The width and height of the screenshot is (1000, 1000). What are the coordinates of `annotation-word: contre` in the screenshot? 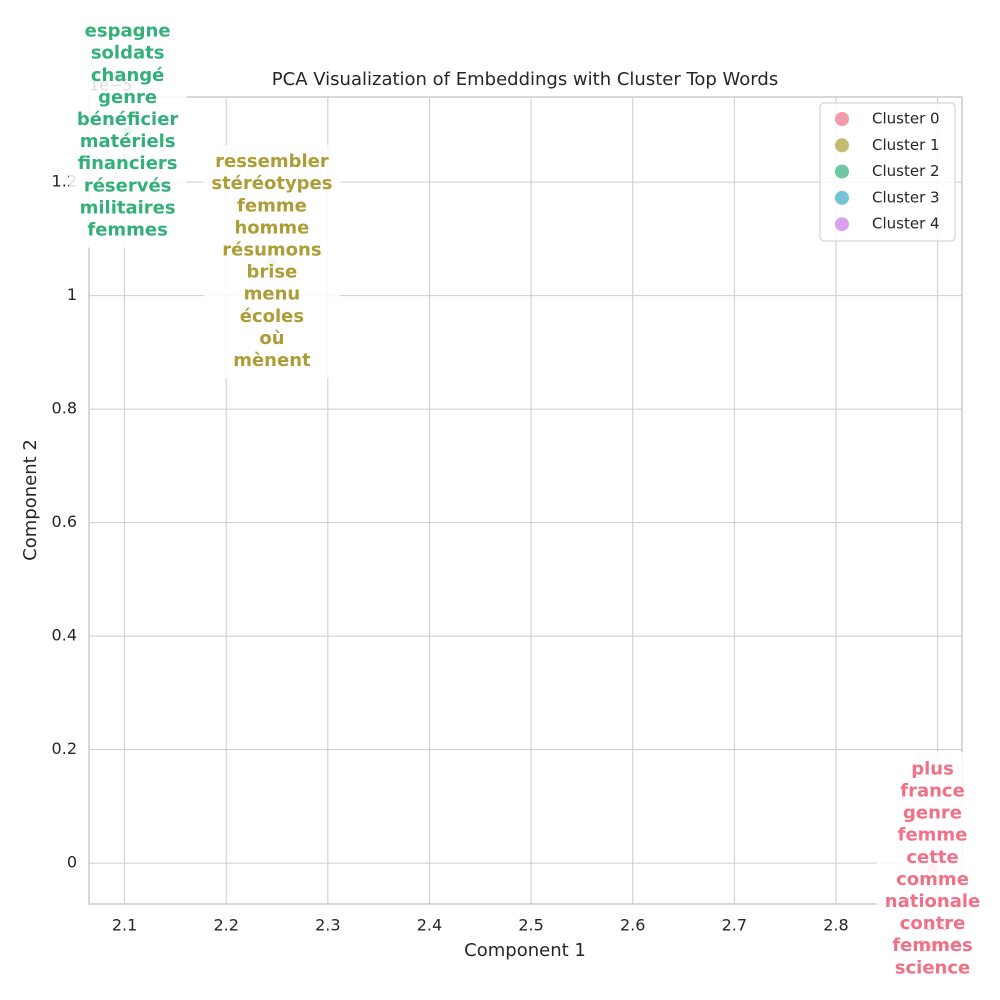 It's located at (933, 923).